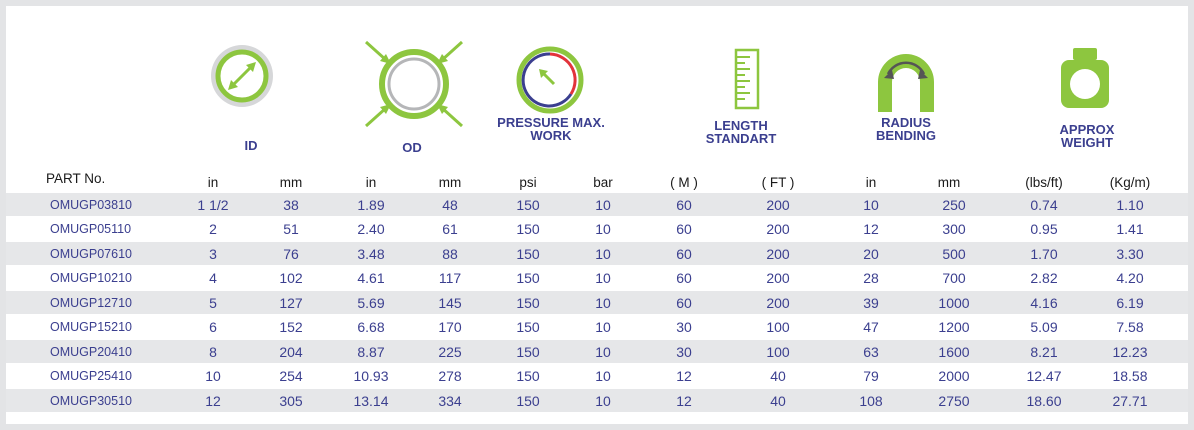 The width and height of the screenshot is (1194, 430). Describe the element at coordinates (954, 327) in the screenshot. I see `rb-mm-cell: 1200` at that location.